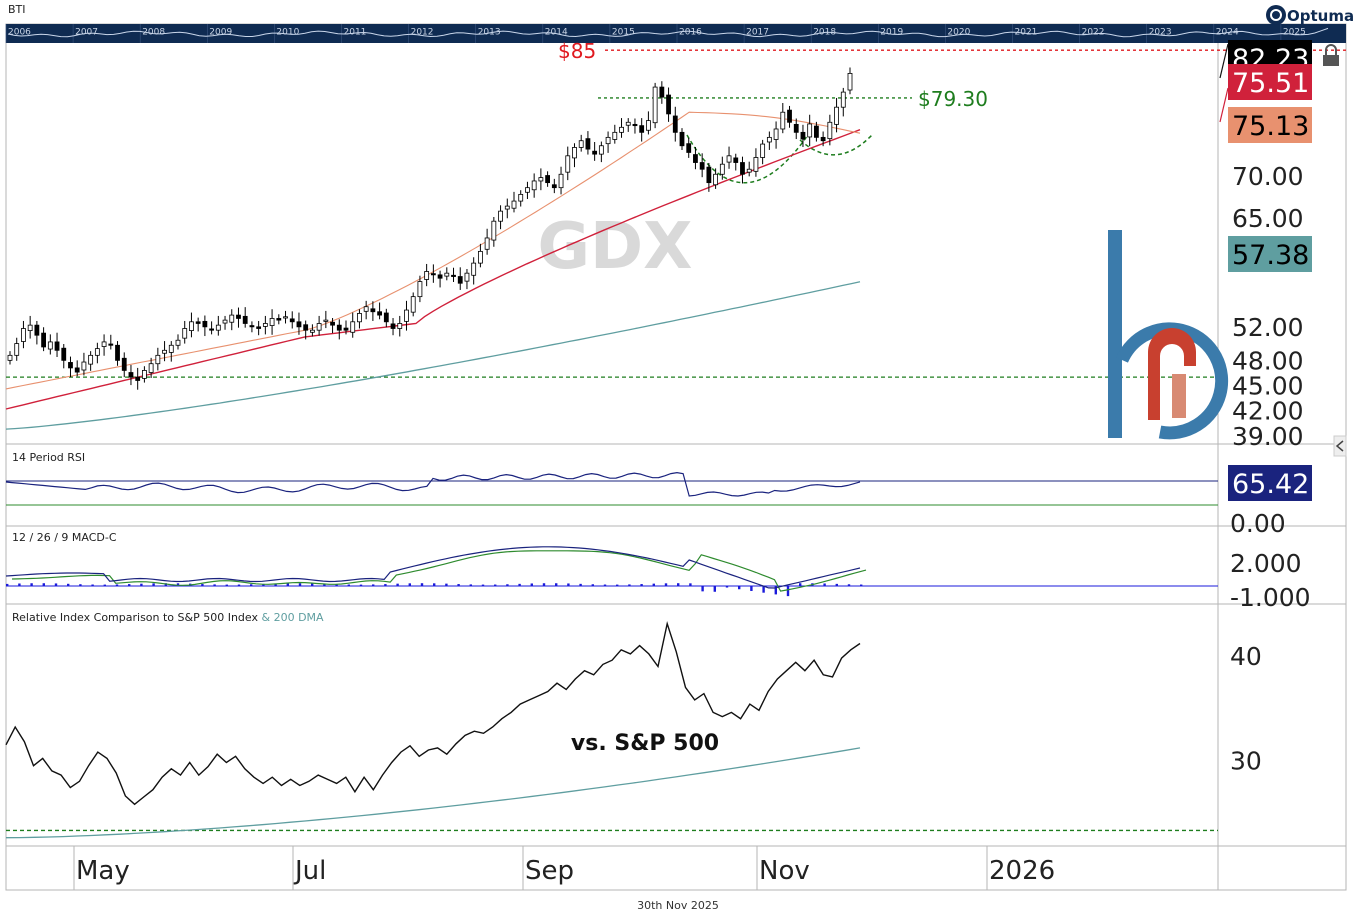  I want to click on price-tick-label: 39.00, so click(1268, 436).